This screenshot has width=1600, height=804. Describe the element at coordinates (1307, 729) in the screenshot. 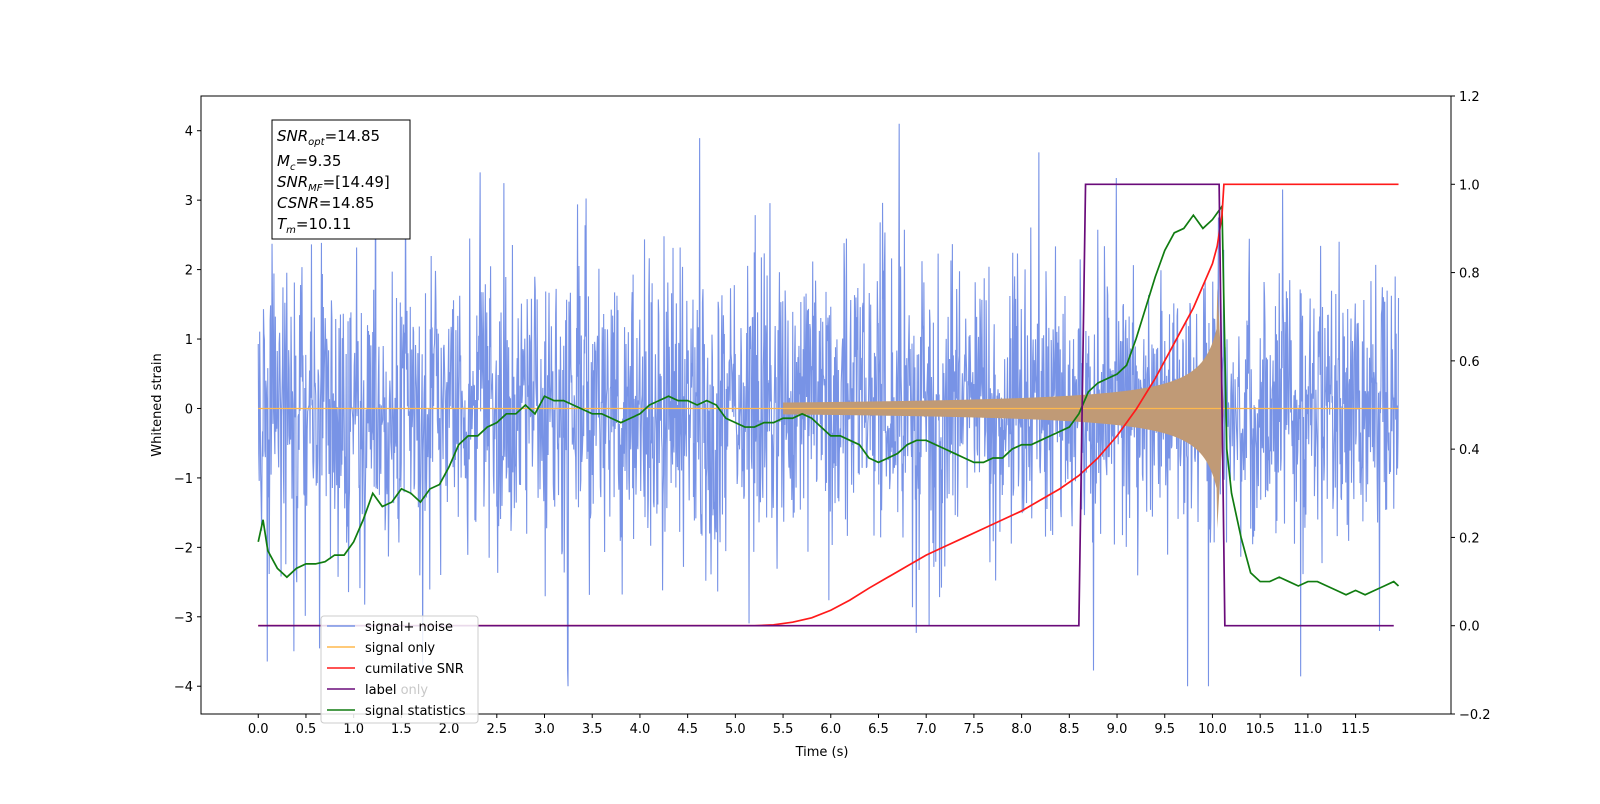

I see `x-tick-label: 11.0` at that location.